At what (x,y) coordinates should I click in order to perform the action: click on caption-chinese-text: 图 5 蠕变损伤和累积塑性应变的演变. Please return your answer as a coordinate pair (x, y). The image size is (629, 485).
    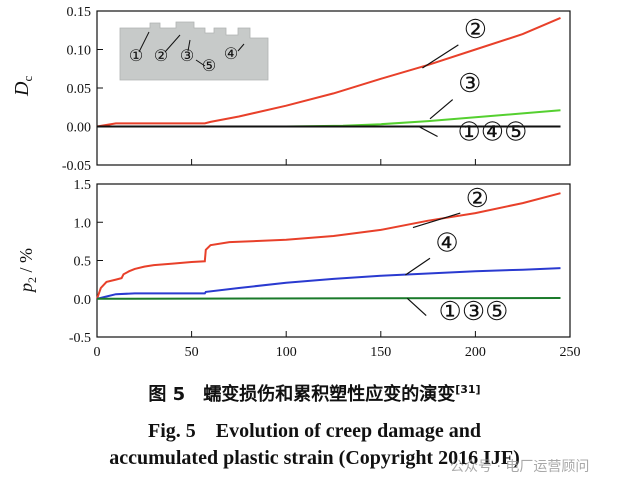
    Looking at the image, I should click on (302, 394).